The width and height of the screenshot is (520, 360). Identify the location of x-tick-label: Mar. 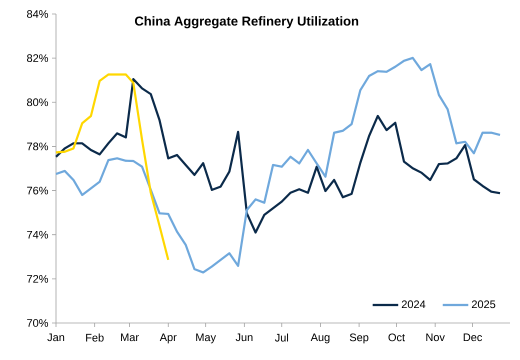
(130, 338).